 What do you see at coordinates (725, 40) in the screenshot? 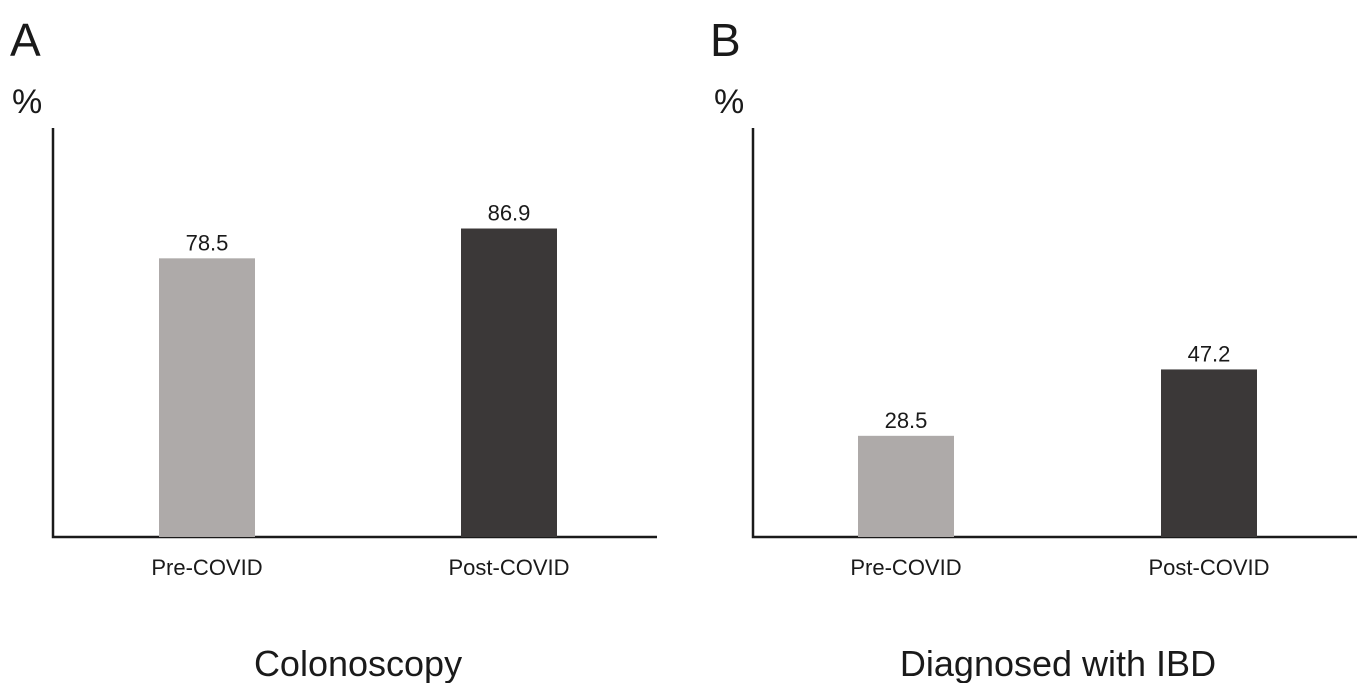
I see `panel-b-letter: B` at bounding box center [725, 40].